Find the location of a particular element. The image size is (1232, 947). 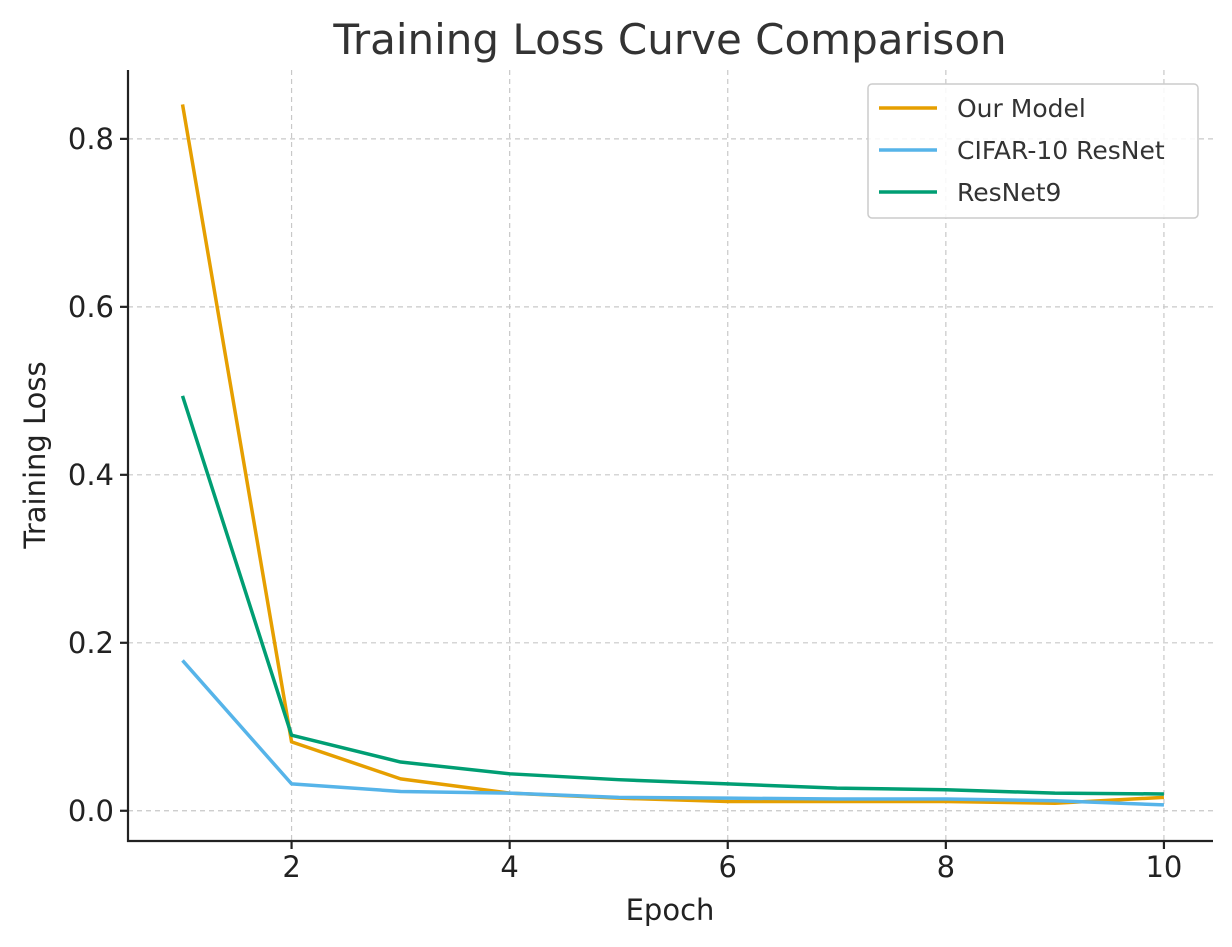

legend-box is located at coordinates (1033, 151).